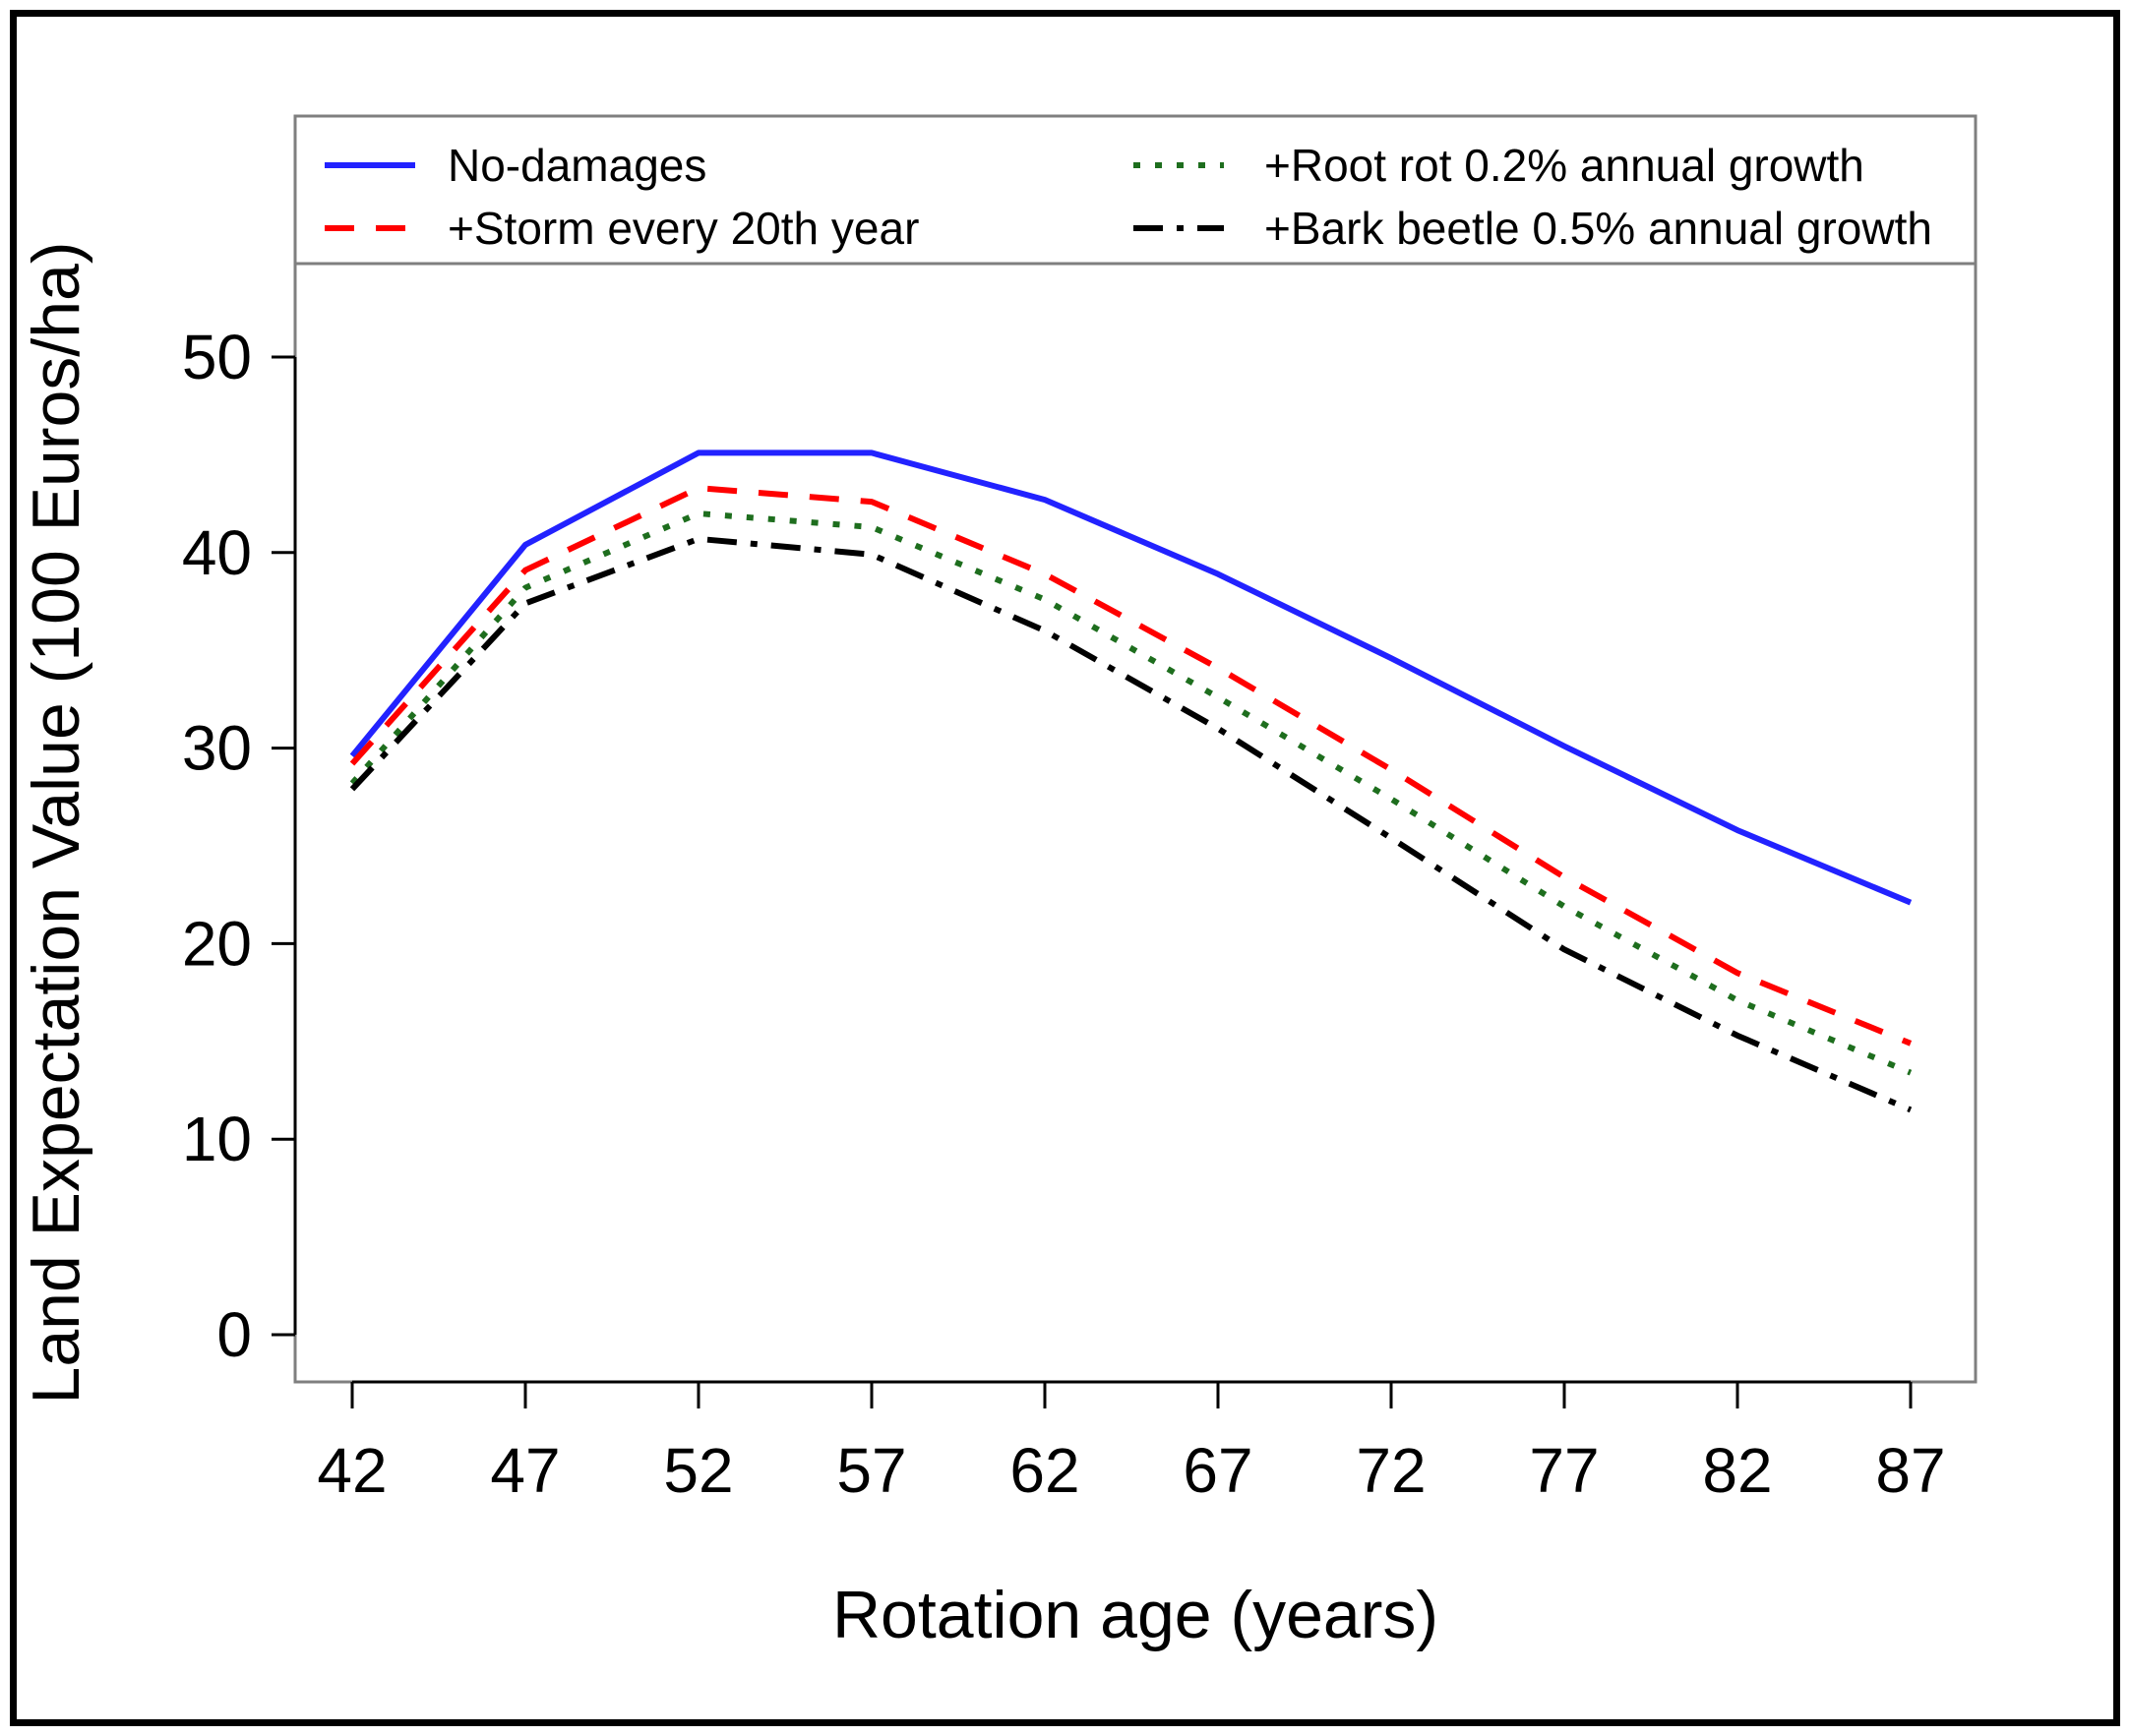 The width and height of the screenshot is (2130, 1736). Describe the element at coordinates (1737, 1470) in the screenshot. I see `x-tick-label: 82` at that location.